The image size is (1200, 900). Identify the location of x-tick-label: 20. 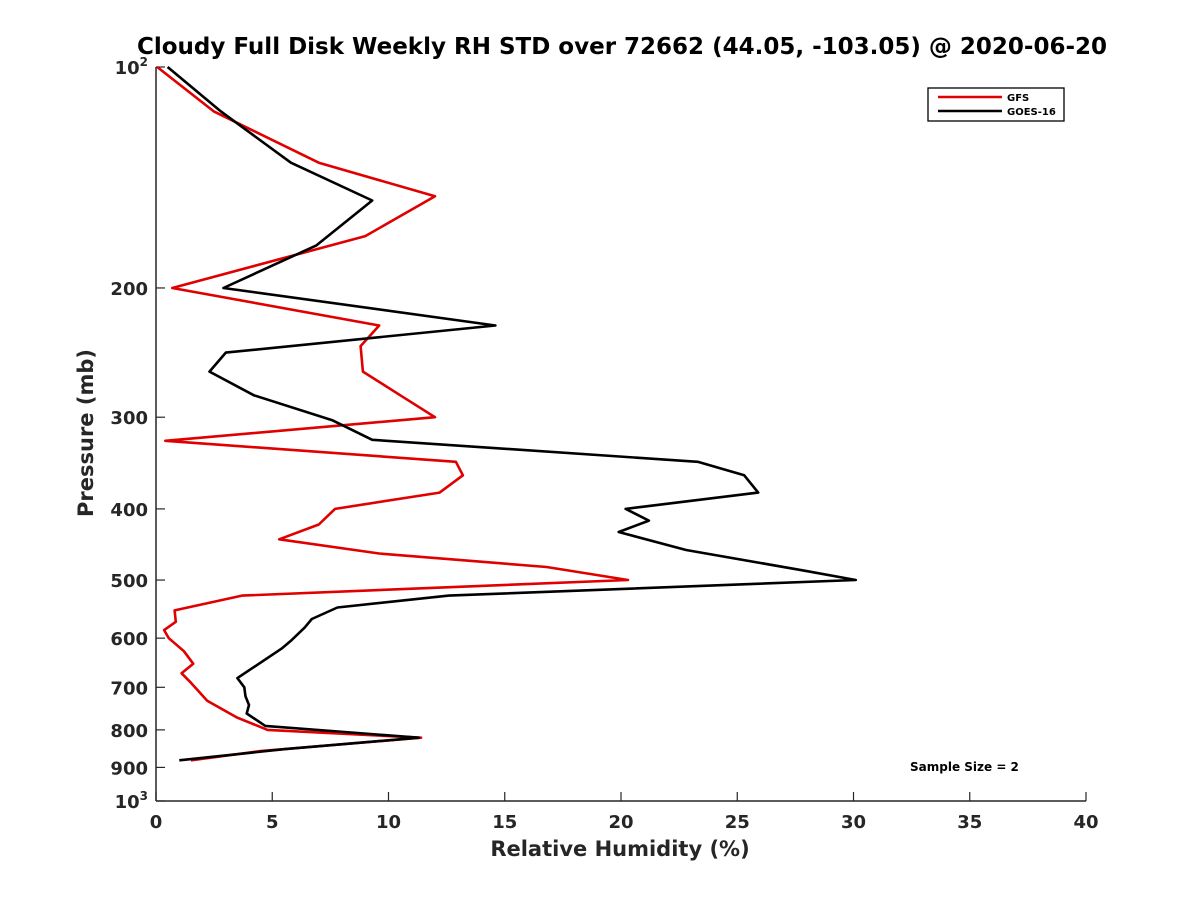
(620, 822).